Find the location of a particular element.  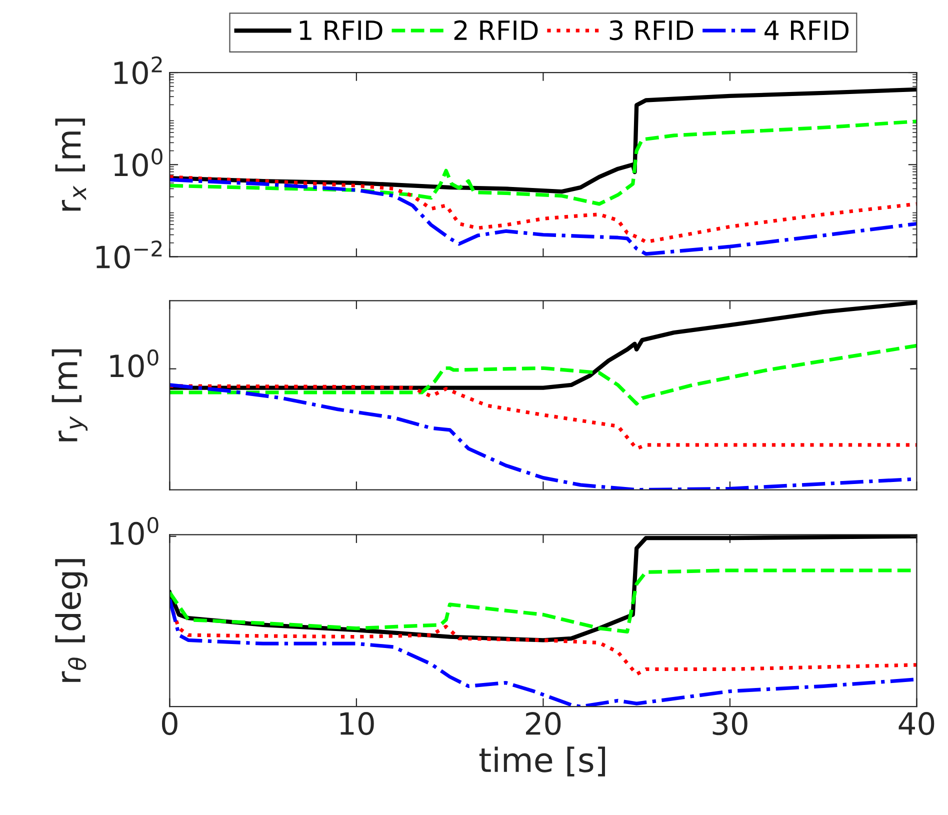

legend-label: 4 RFID is located at coordinates (806, 30).